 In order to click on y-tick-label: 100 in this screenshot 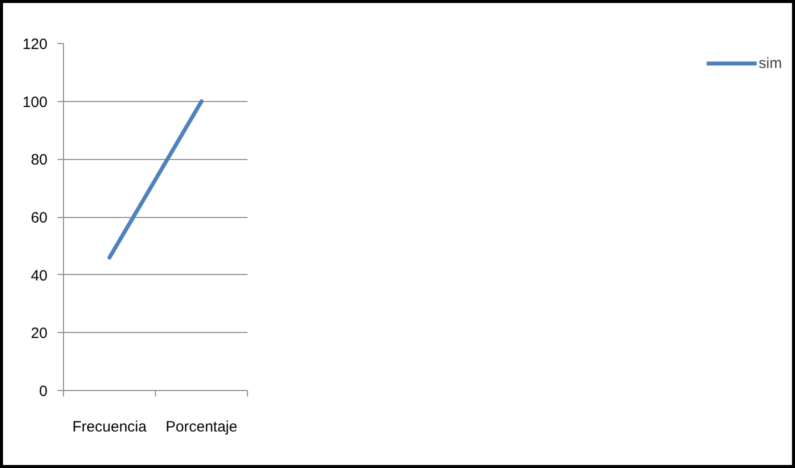, I will do `click(35, 102)`.